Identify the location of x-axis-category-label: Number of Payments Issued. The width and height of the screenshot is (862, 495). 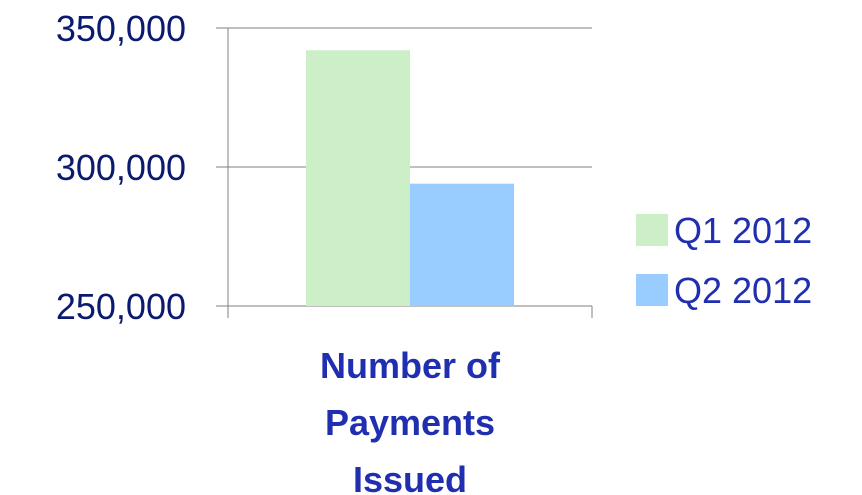
(410, 420).